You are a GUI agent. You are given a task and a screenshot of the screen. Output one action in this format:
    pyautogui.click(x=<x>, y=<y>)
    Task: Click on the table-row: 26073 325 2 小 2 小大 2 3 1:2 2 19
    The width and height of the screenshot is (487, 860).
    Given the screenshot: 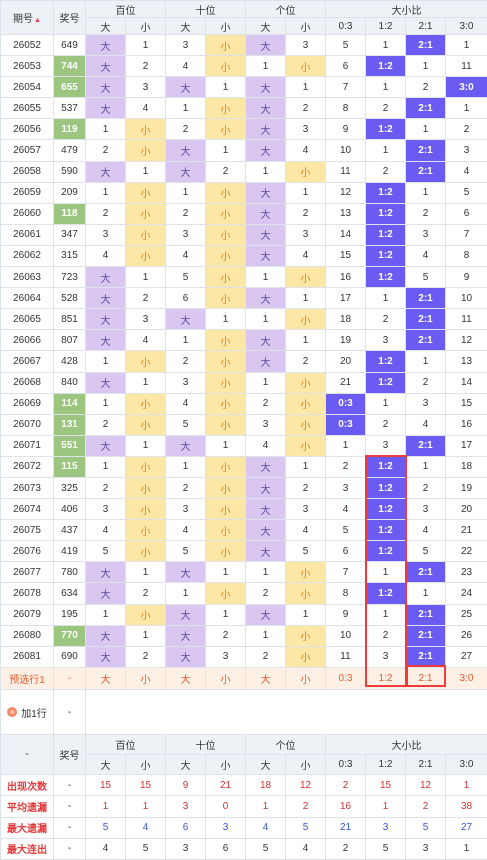 What is the action you would take?
    pyautogui.click(x=243, y=488)
    